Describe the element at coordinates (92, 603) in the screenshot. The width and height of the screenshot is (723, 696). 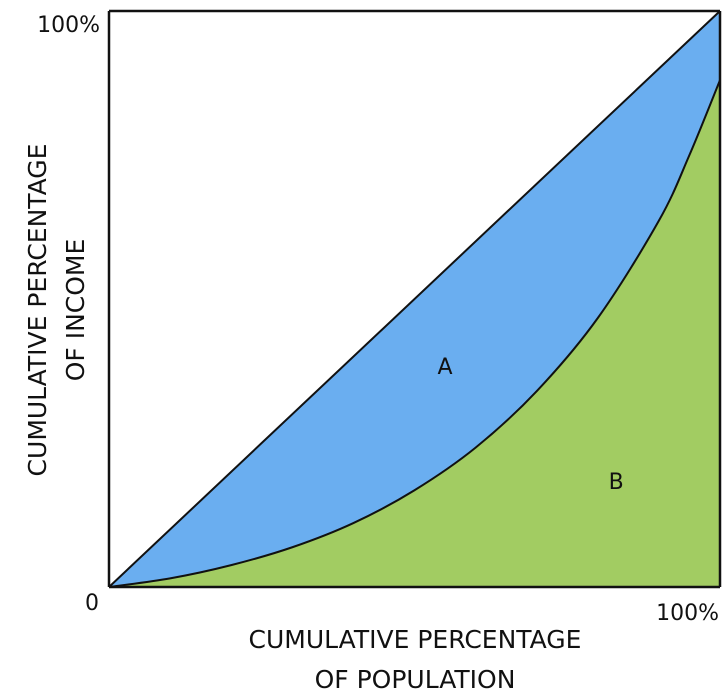
I see `origin-label: 0` at that location.